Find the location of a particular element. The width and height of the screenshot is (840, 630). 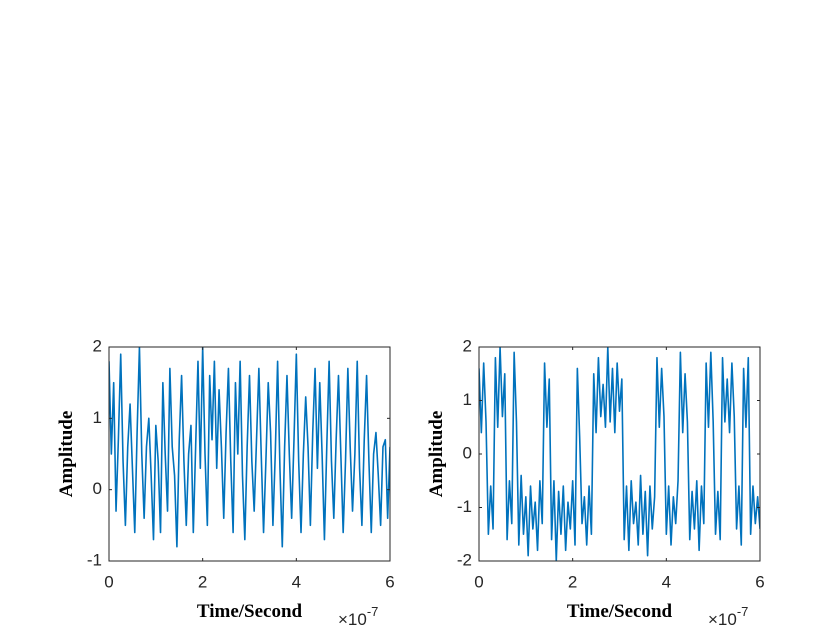

plot-area is located at coordinates (619, 454).